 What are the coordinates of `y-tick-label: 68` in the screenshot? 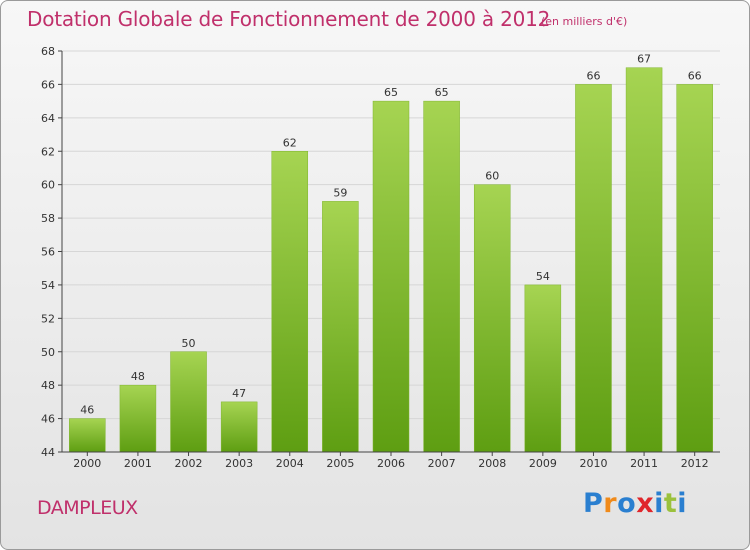 It's located at (48, 51).